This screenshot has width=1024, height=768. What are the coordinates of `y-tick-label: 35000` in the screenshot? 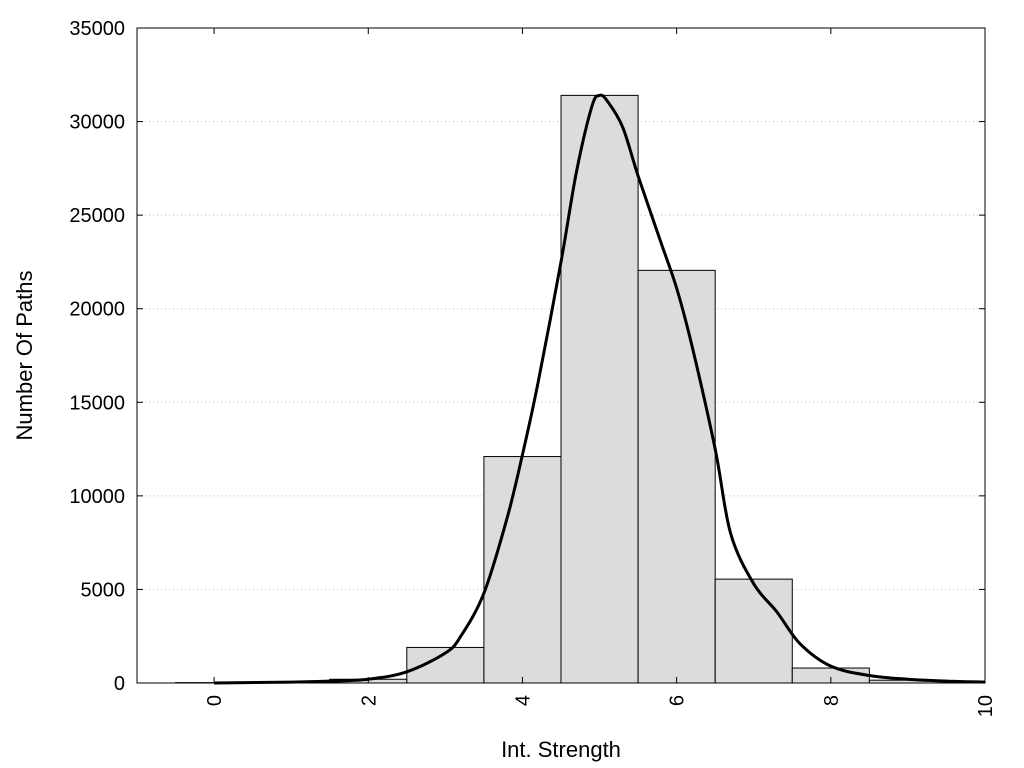 It's located at (97, 29).